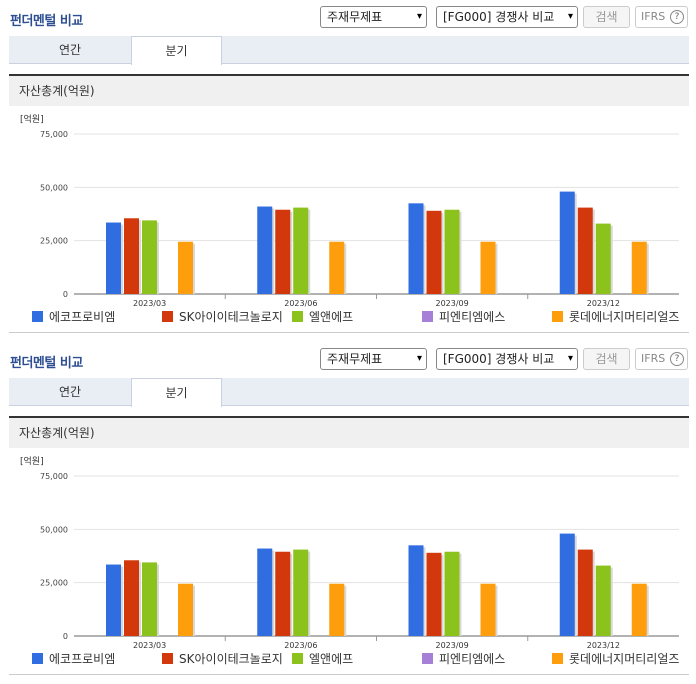 The image size is (696, 684). What do you see at coordinates (54, 529) in the screenshot?
I see `y-tick-label: 50,000` at bounding box center [54, 529].